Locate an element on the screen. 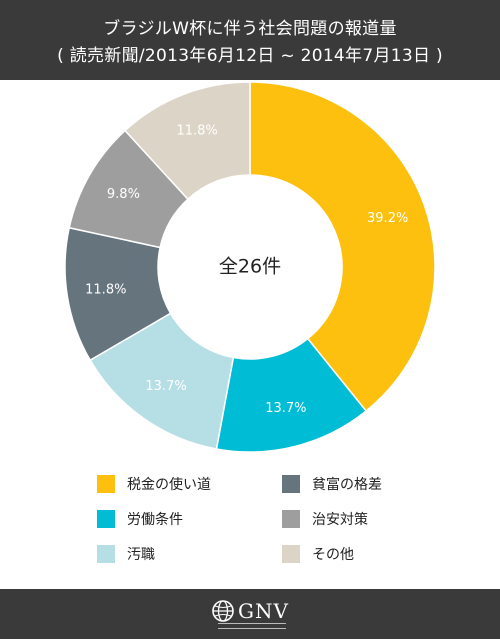  legend-item-corruption: 汚職 is located at coordinates (126, 554).